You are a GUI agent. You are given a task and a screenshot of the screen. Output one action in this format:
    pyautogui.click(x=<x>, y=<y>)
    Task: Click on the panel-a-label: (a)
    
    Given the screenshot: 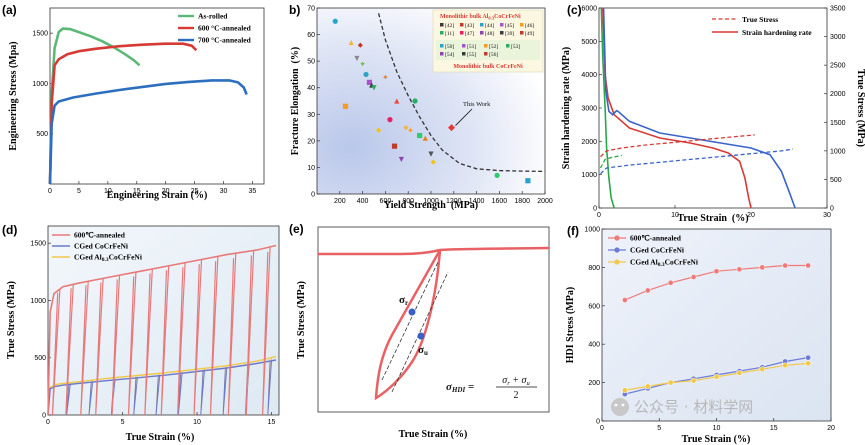 What is the action you would take?
    pyautogui.click(x=9, y=10)
    